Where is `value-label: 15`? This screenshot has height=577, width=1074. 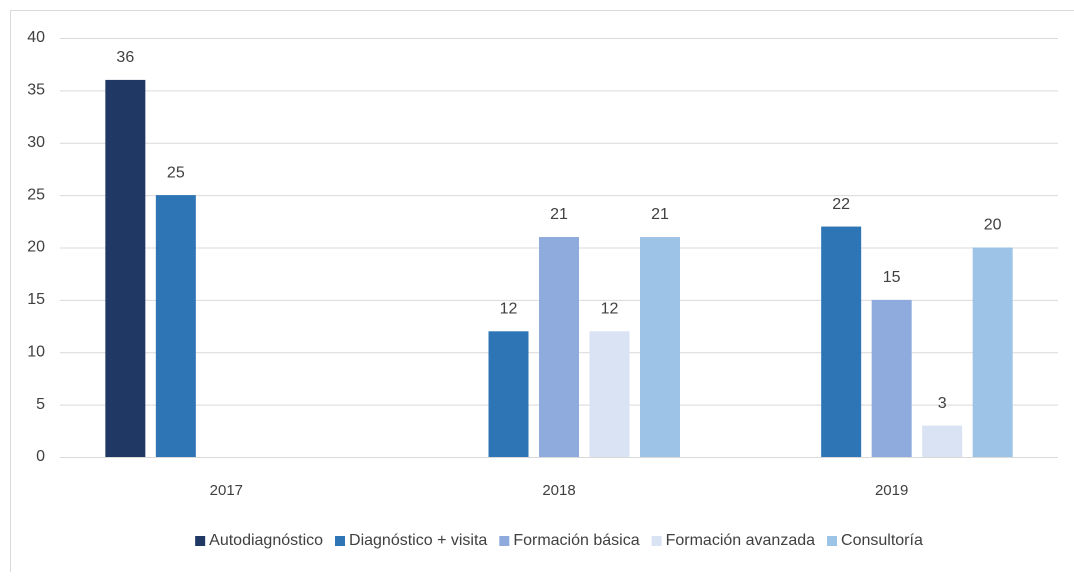 value-label: 15 is located at coordinates (892, 277).